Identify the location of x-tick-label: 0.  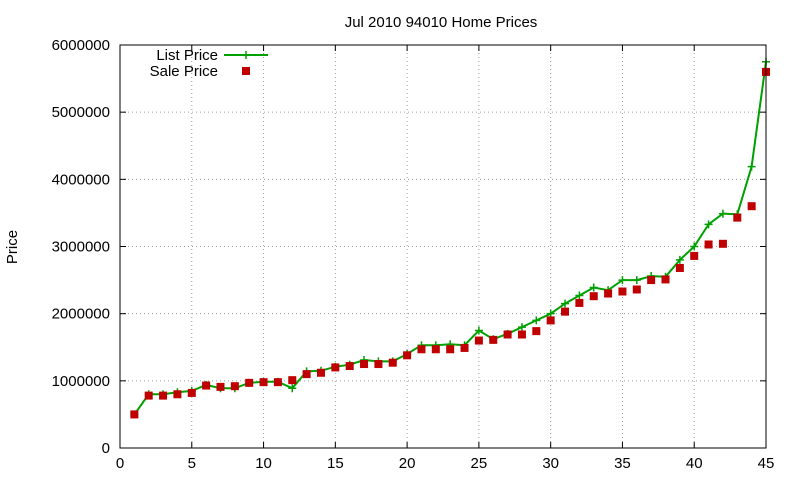
(120, 463).